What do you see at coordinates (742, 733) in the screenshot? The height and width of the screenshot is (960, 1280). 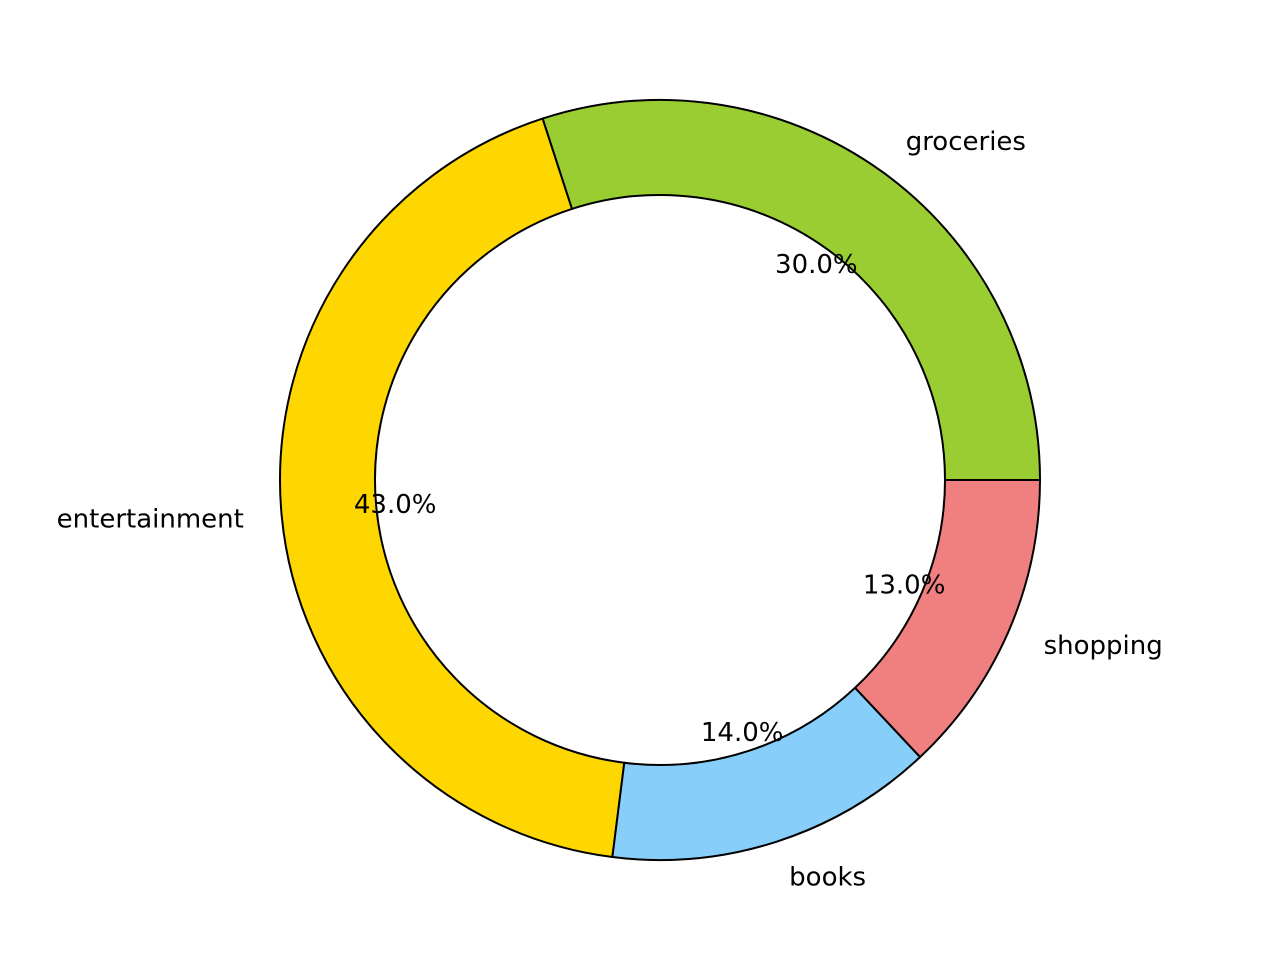 I see `percent-label-books: 14.0%` at bounding box center [742, 733].